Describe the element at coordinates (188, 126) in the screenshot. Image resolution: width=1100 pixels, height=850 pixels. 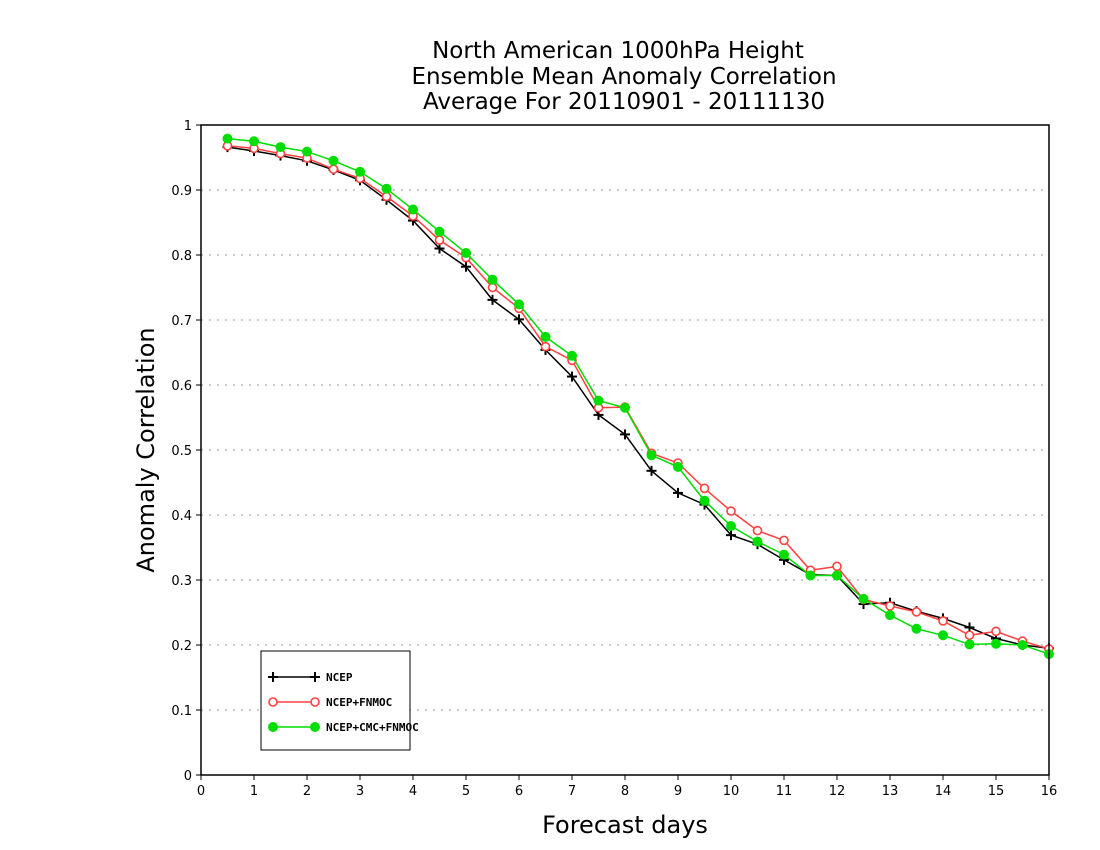
I see `y-tick-label: 1` at that location.